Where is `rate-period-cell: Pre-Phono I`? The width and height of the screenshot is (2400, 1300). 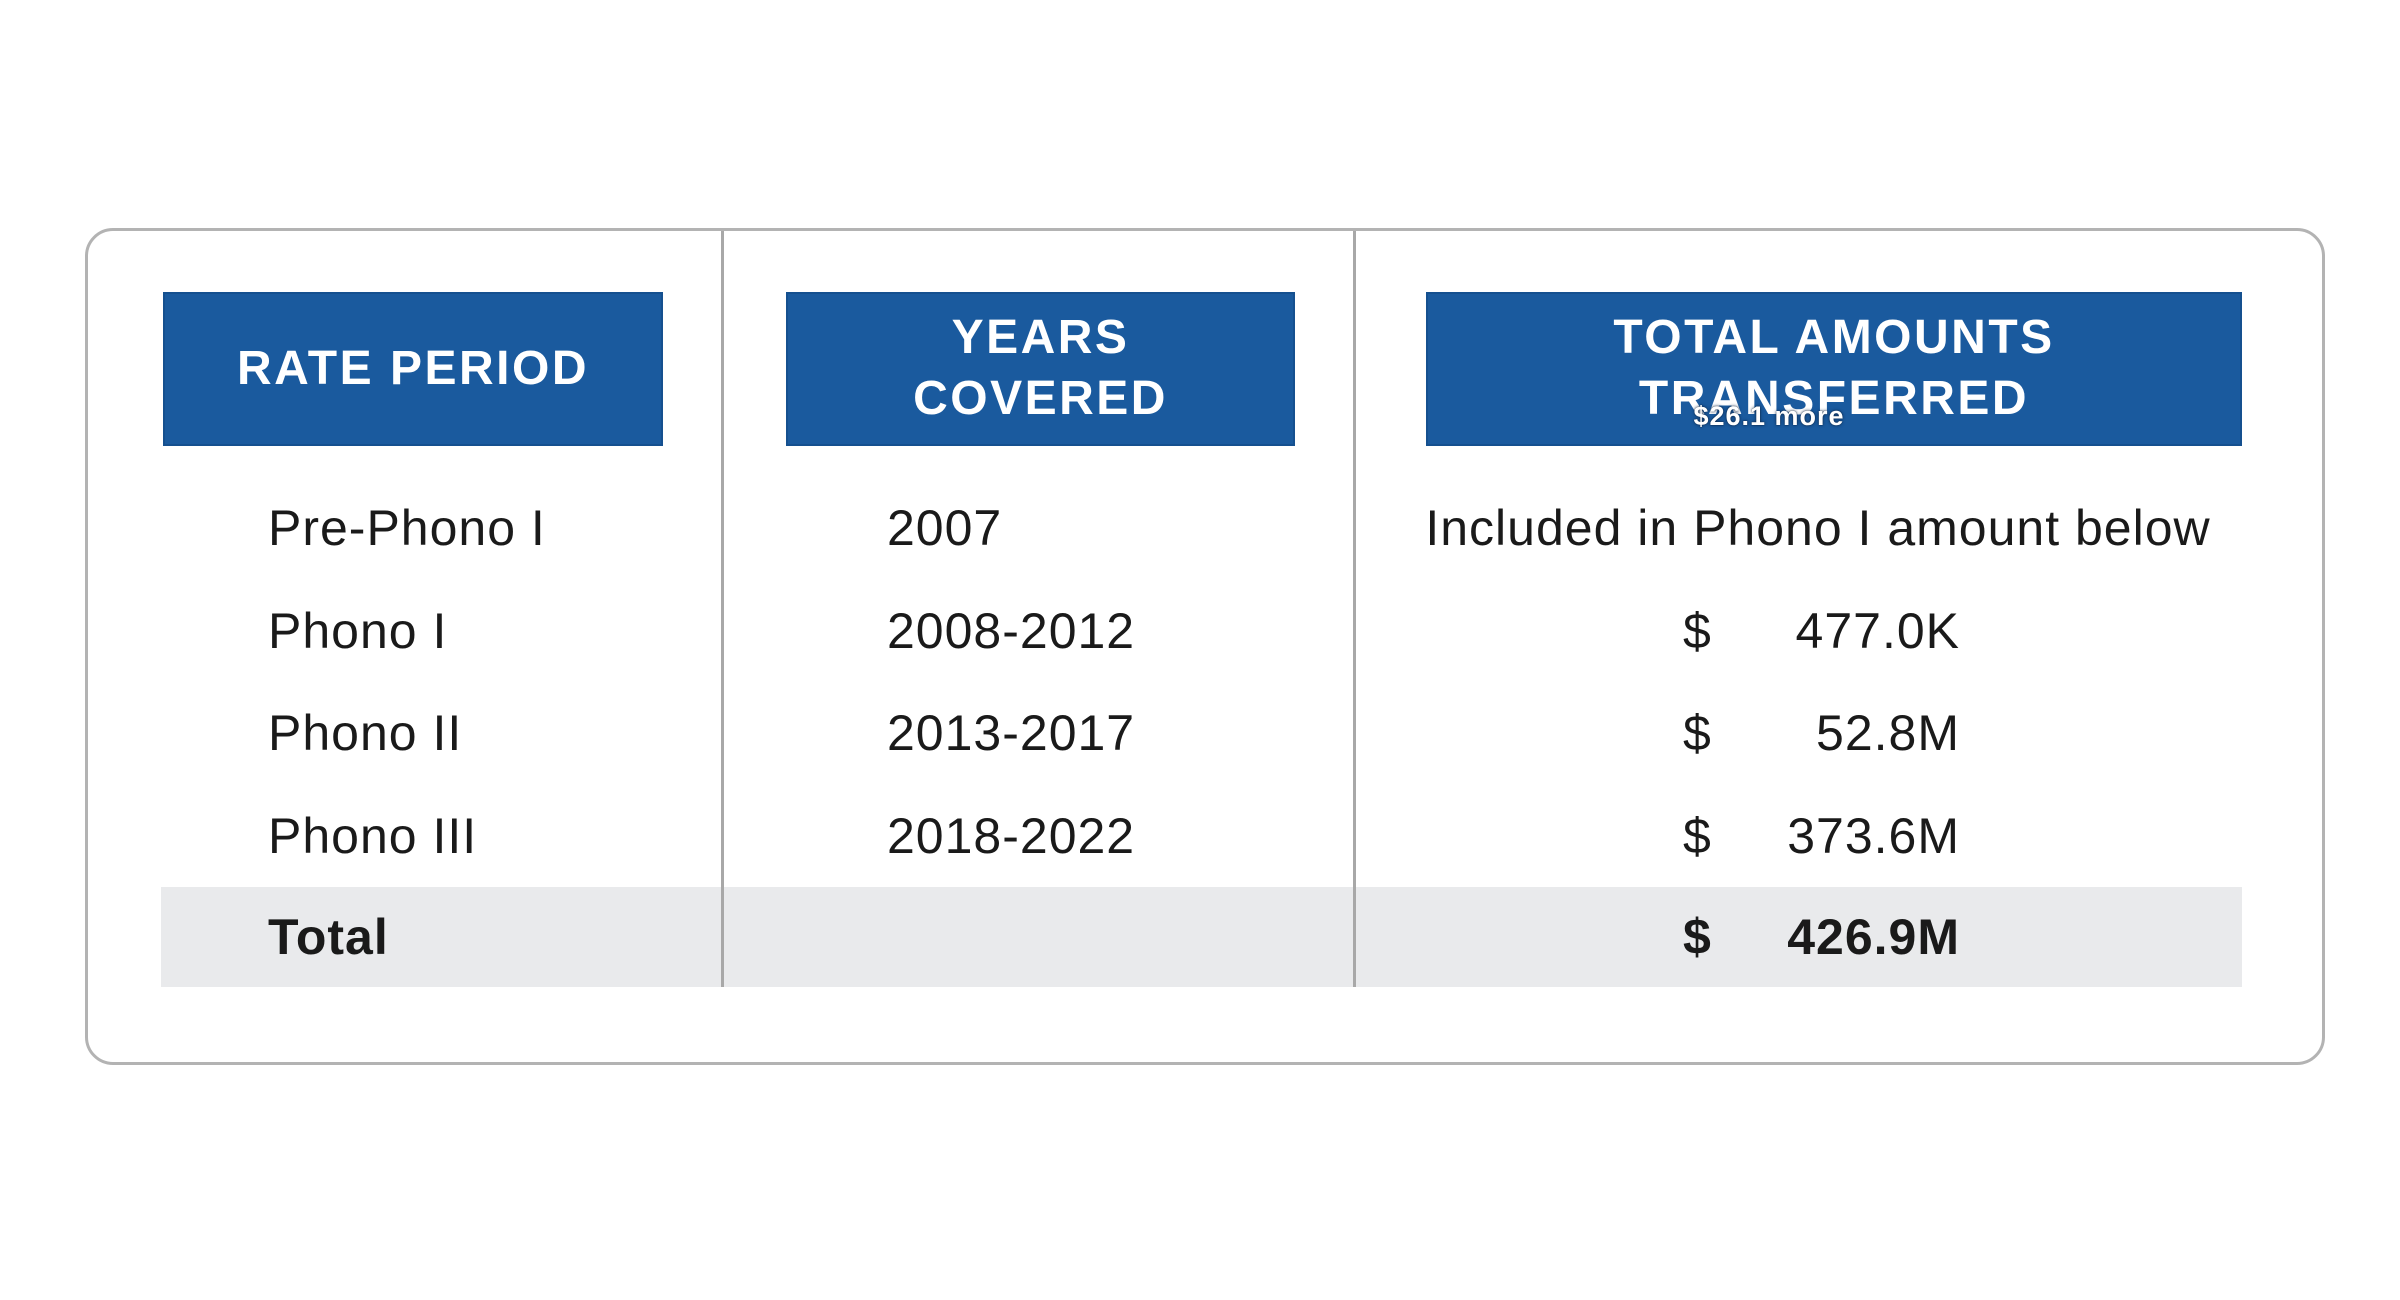 rate-period-cell: Pre-Phono I is located at coordinates (407, 528).